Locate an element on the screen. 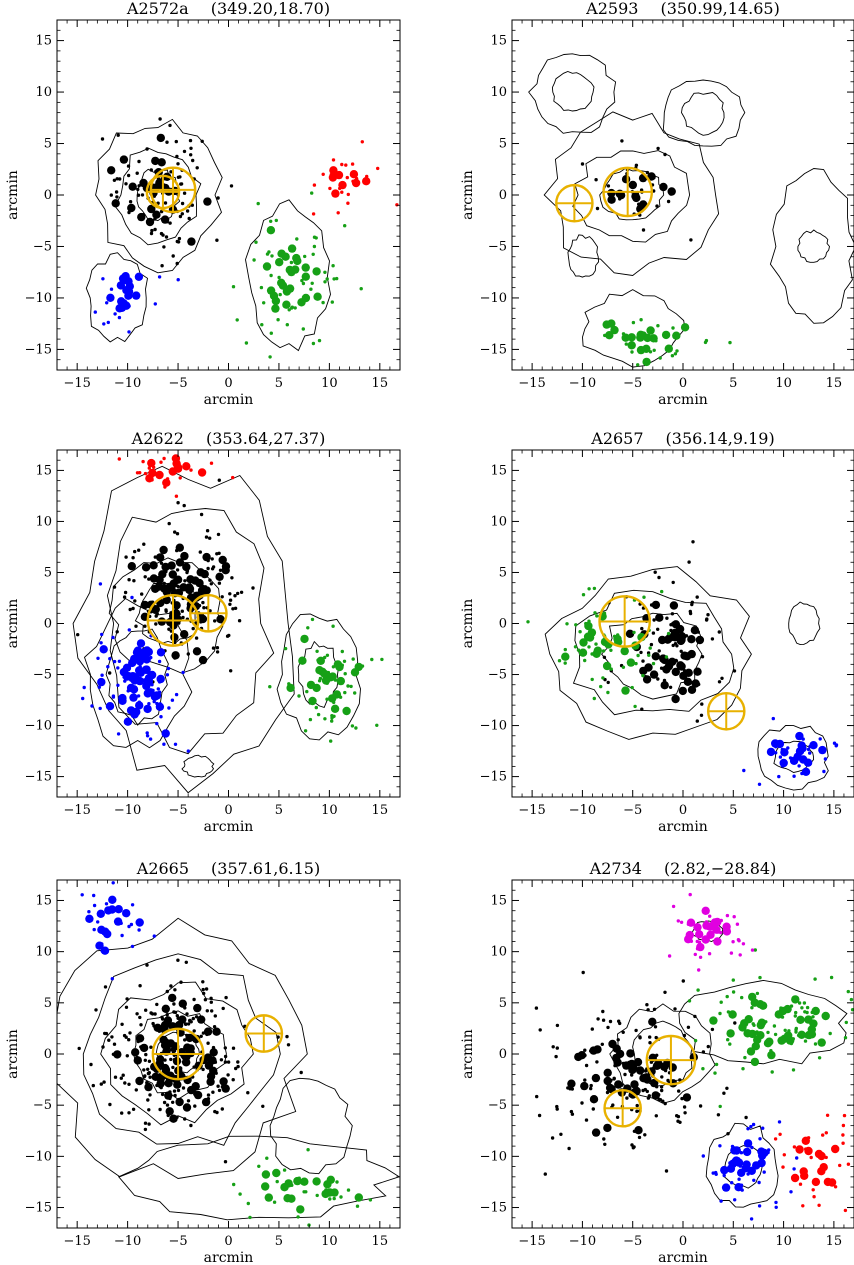 The image size is (854, 1265). y-tick-label: −15 is located at coordinates (38, 1208).